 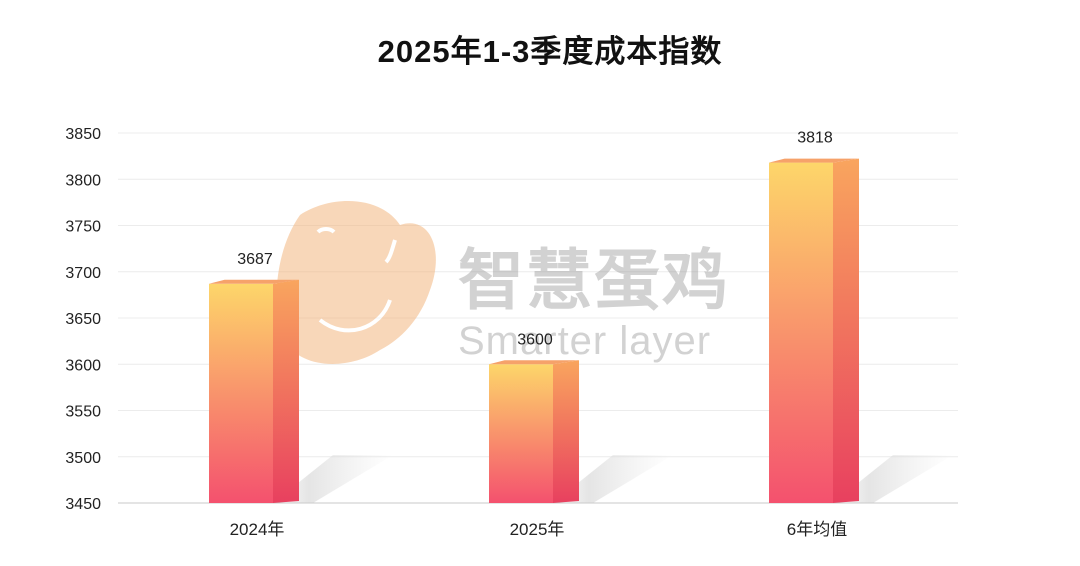 What do you see at coordinates (257, 529) in the screenshot?
I see `x-tick-label: 2024年` at bounding box center [257, 529].